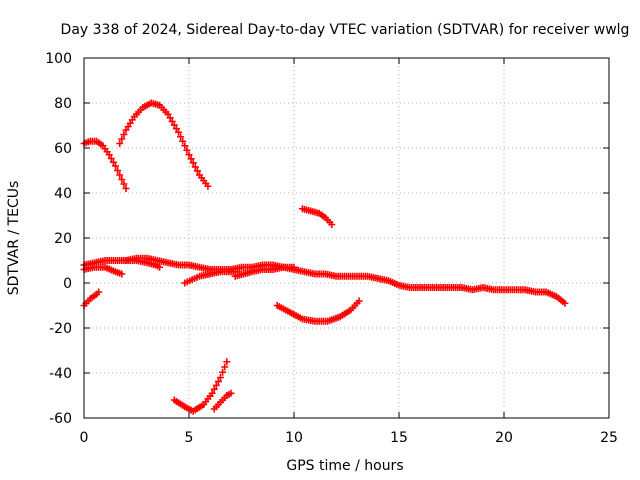 This screenshot has width=640, height=480. What do you see at coordinates (60, 419) in the screenshot?
I see `y-tick-label: -60` at bounding box center [60, 419].